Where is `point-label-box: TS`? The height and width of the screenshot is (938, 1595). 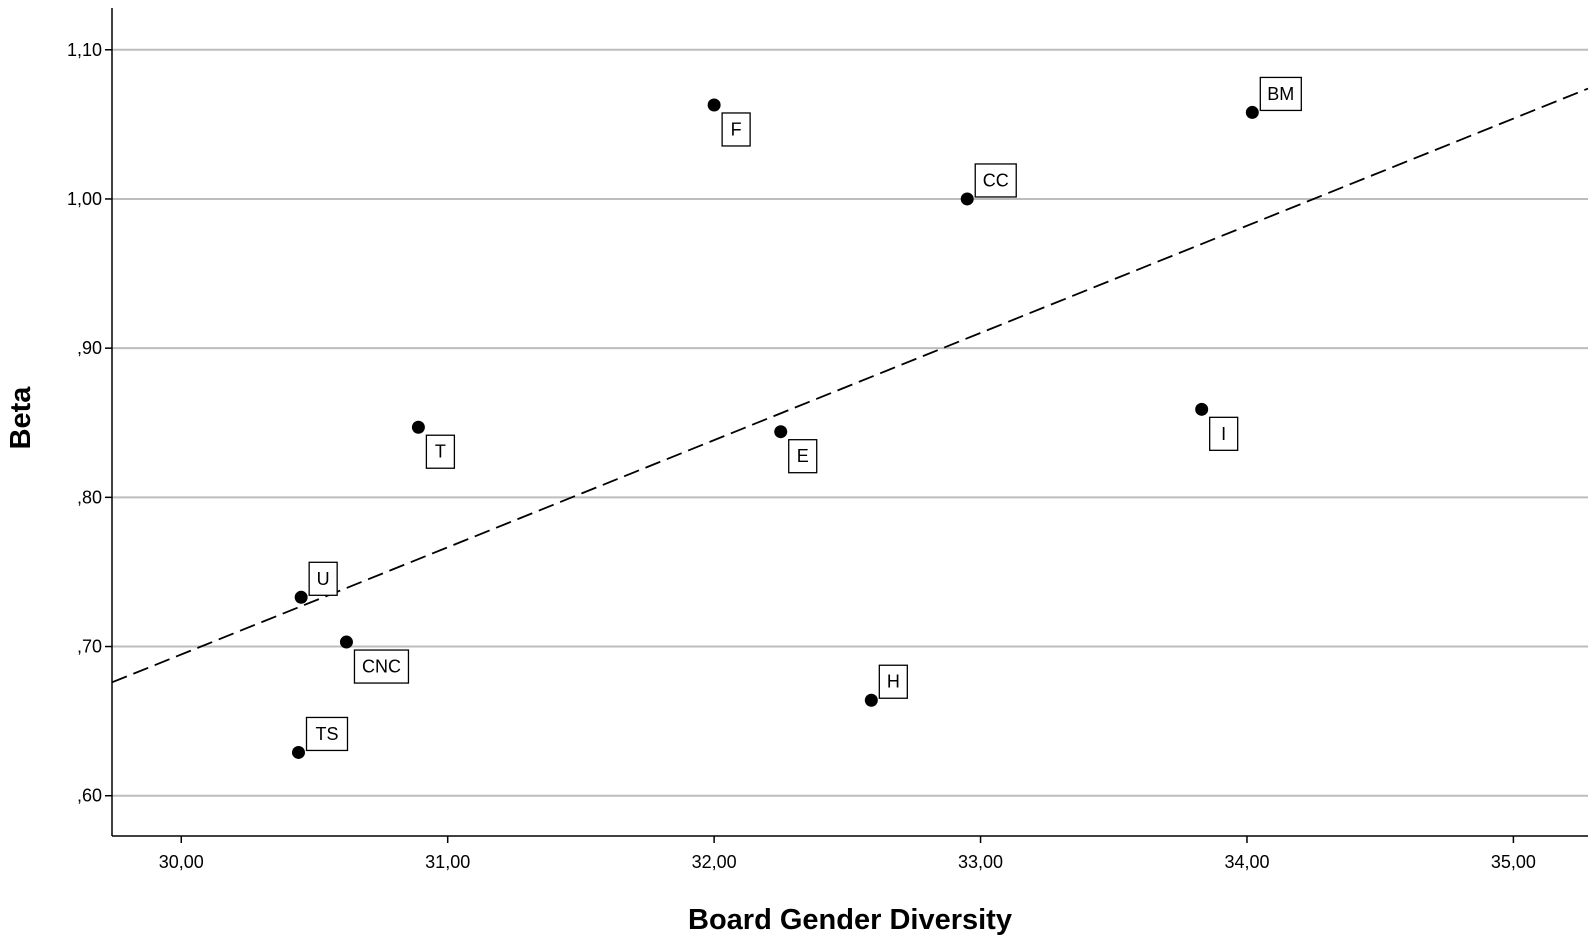
point-label-box: TS is located at coordinates (327, 734).